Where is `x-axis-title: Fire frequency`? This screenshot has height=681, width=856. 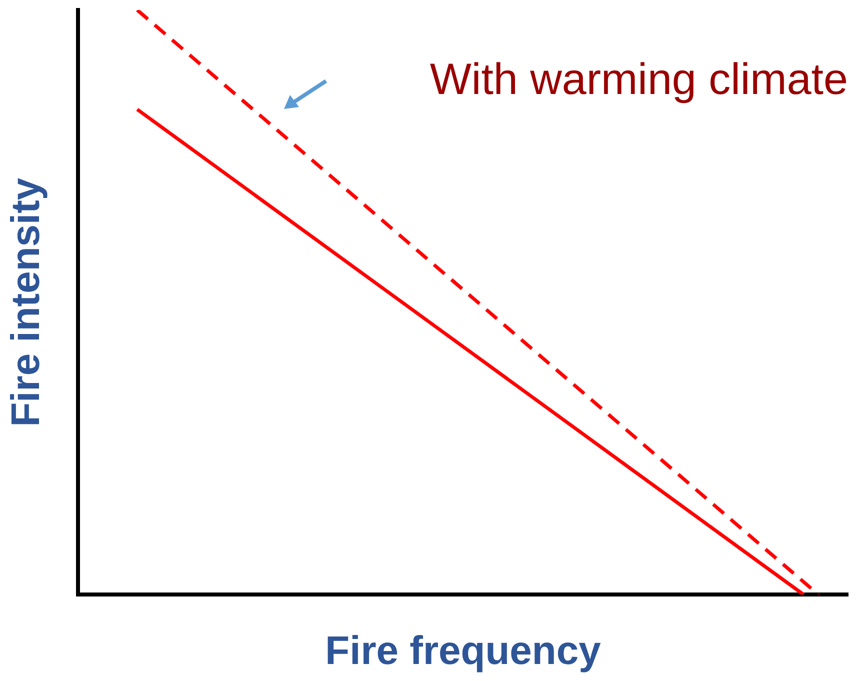
x-axis-title: Fire frequency is located at coordinates (463, 651).